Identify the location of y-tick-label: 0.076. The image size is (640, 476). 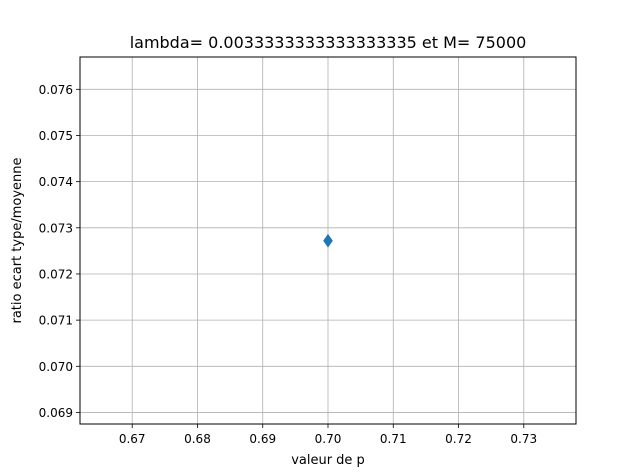
(56, 90).